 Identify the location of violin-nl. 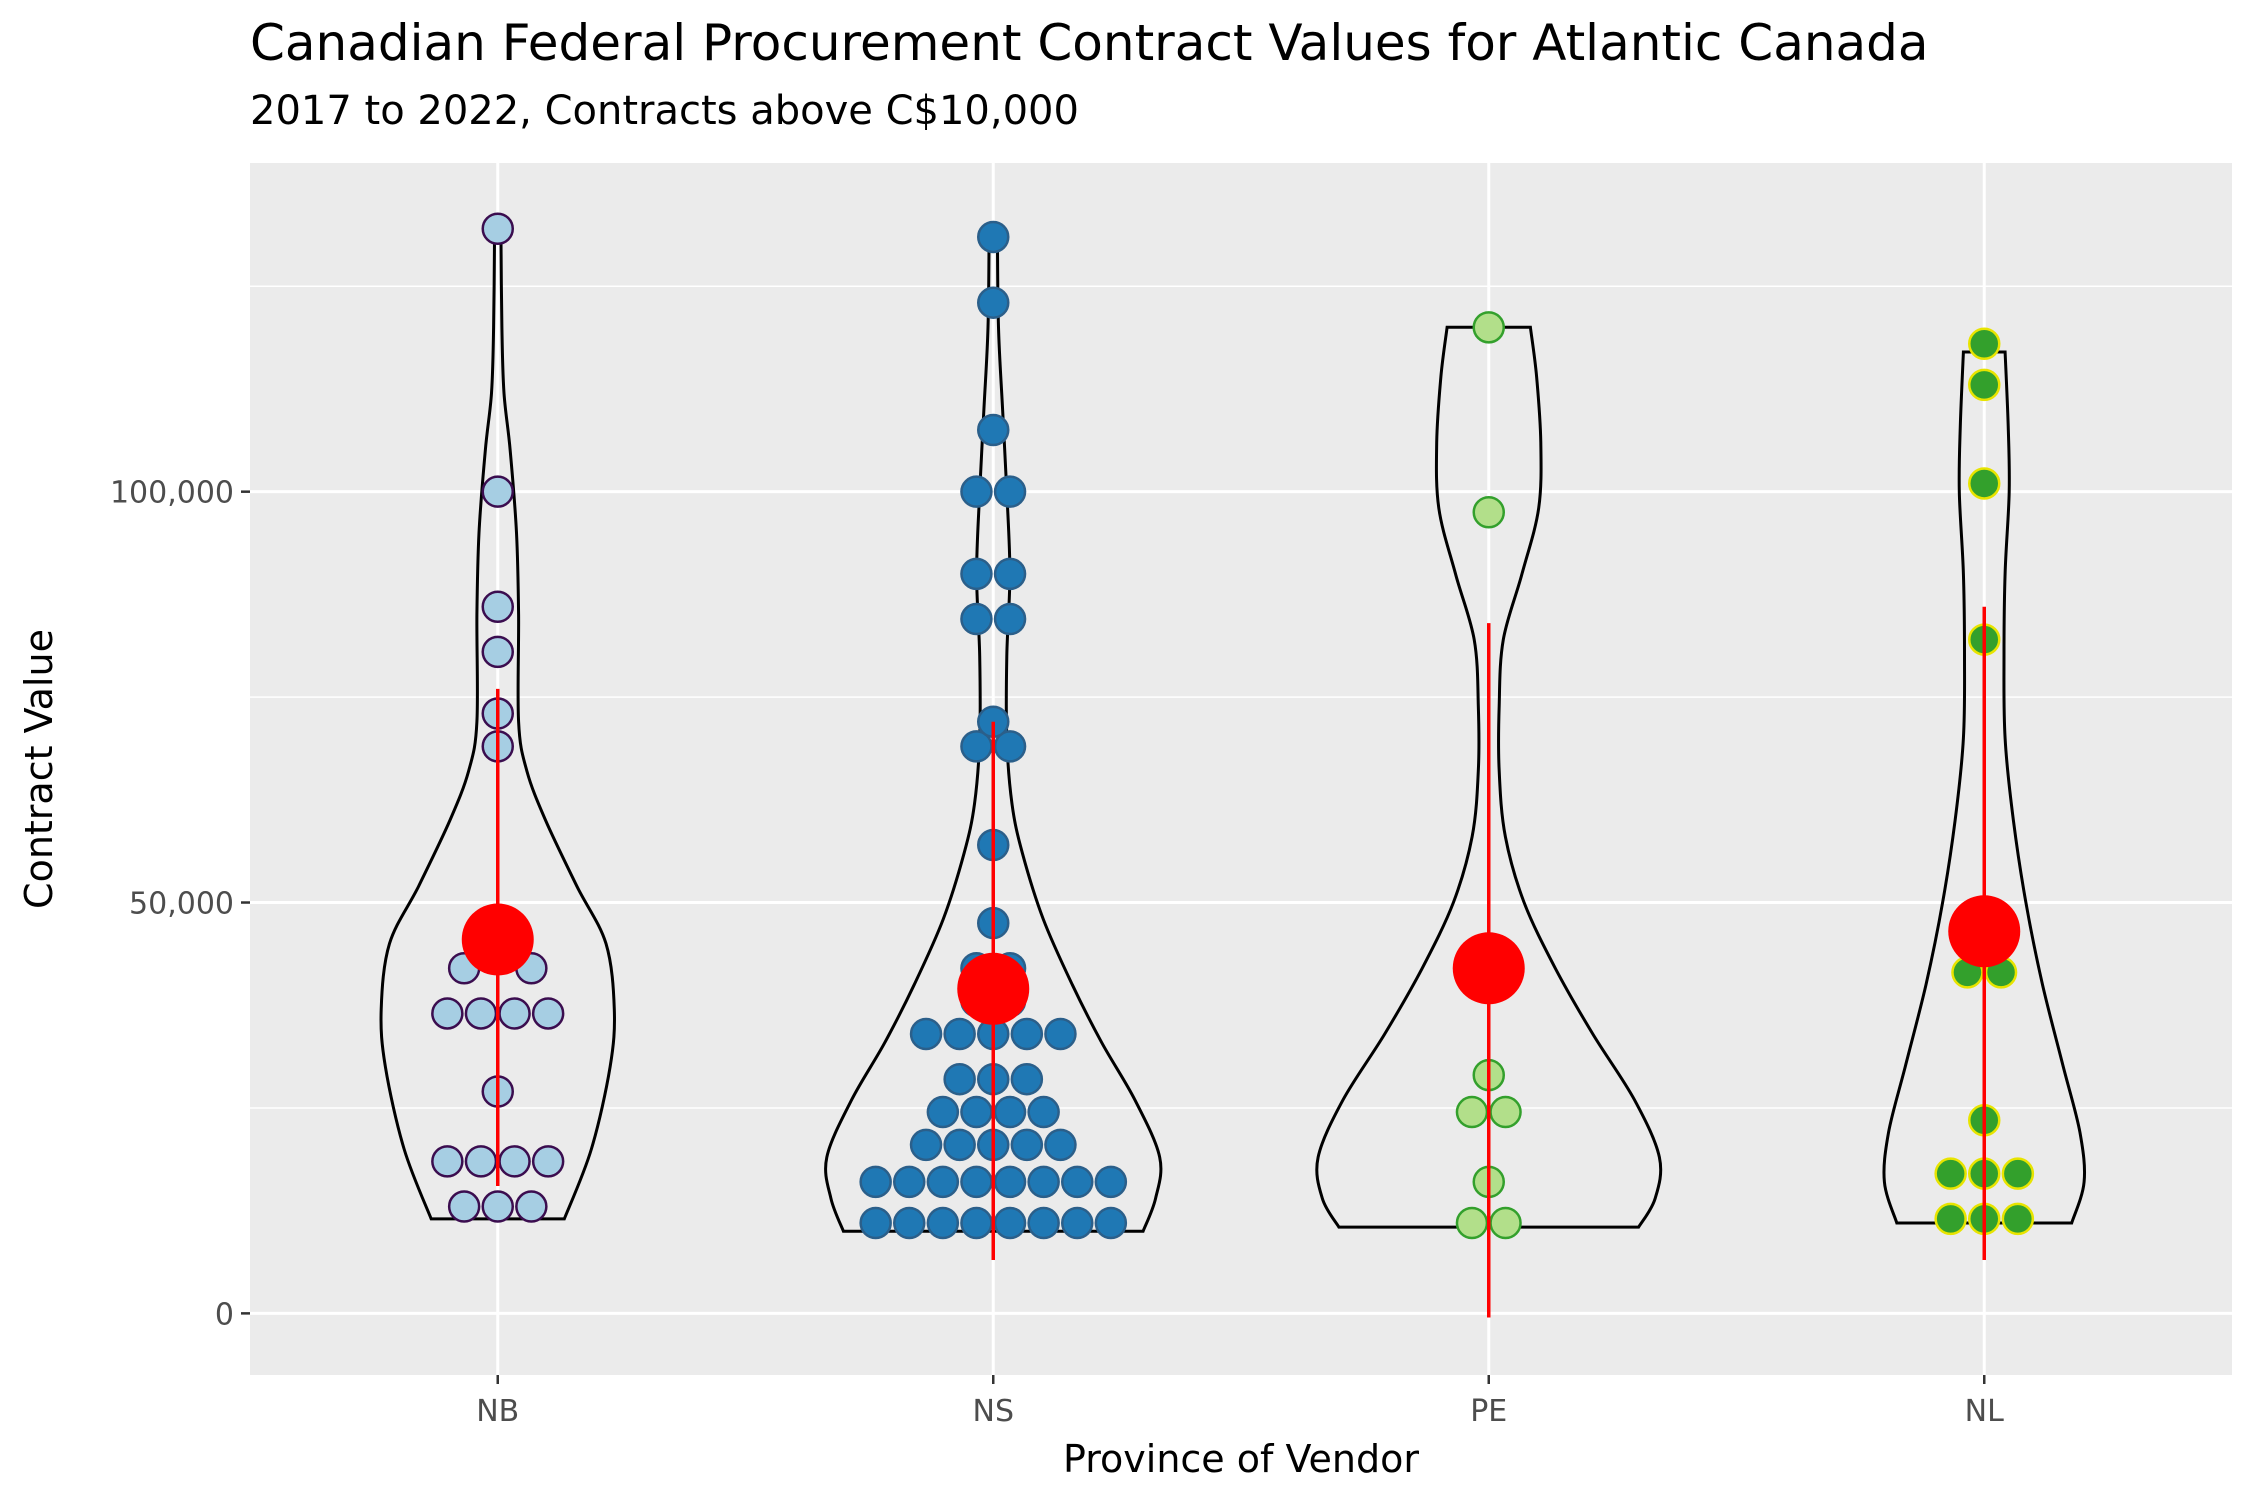
(1984, 787).